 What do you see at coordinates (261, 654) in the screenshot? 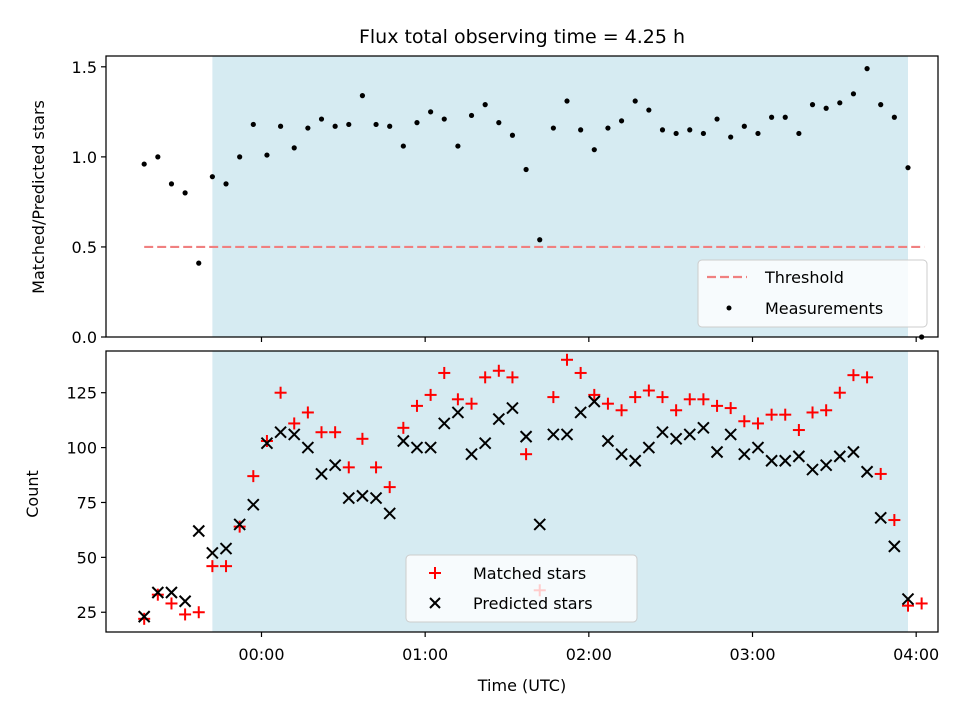
I see `count-x-tick-label: 00:00` at bounding box center [261, 654].